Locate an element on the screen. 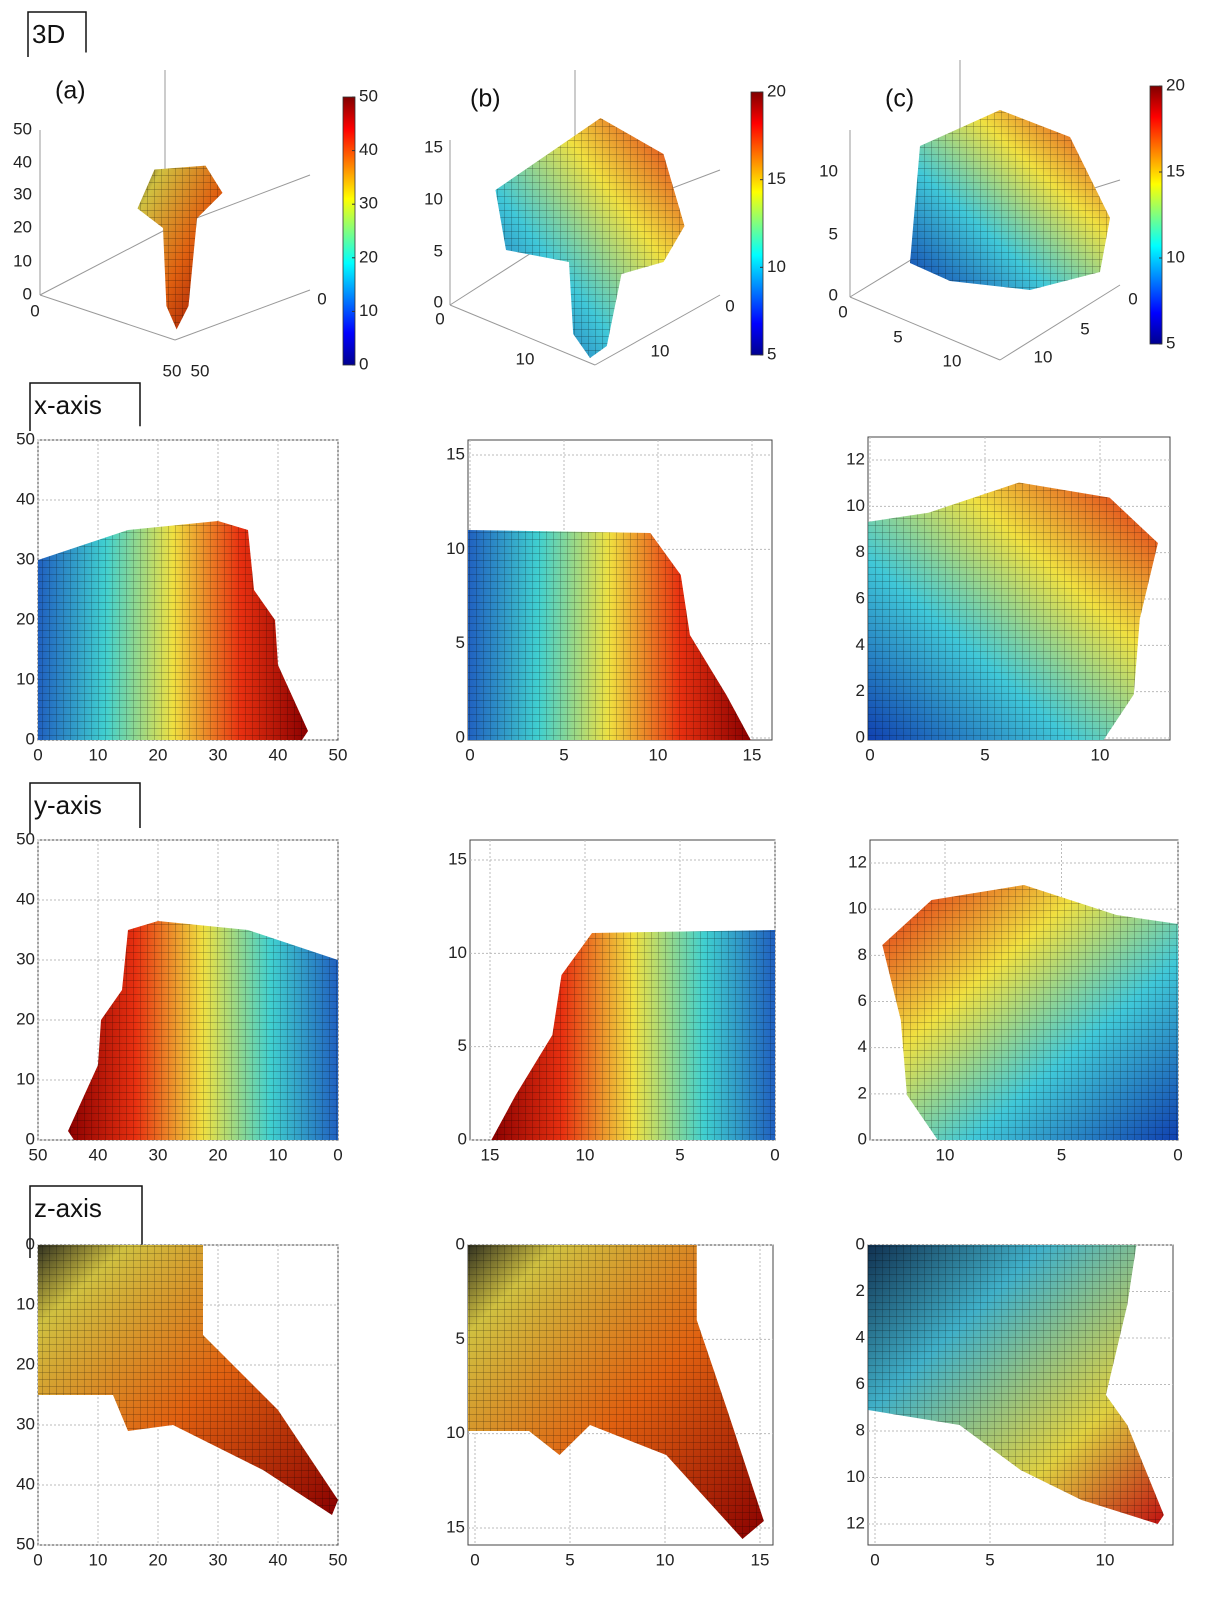 Image resolution: width=1209 pixels, height=1599 pixels. row-label: y-axis is located at coordinates (68, 805).